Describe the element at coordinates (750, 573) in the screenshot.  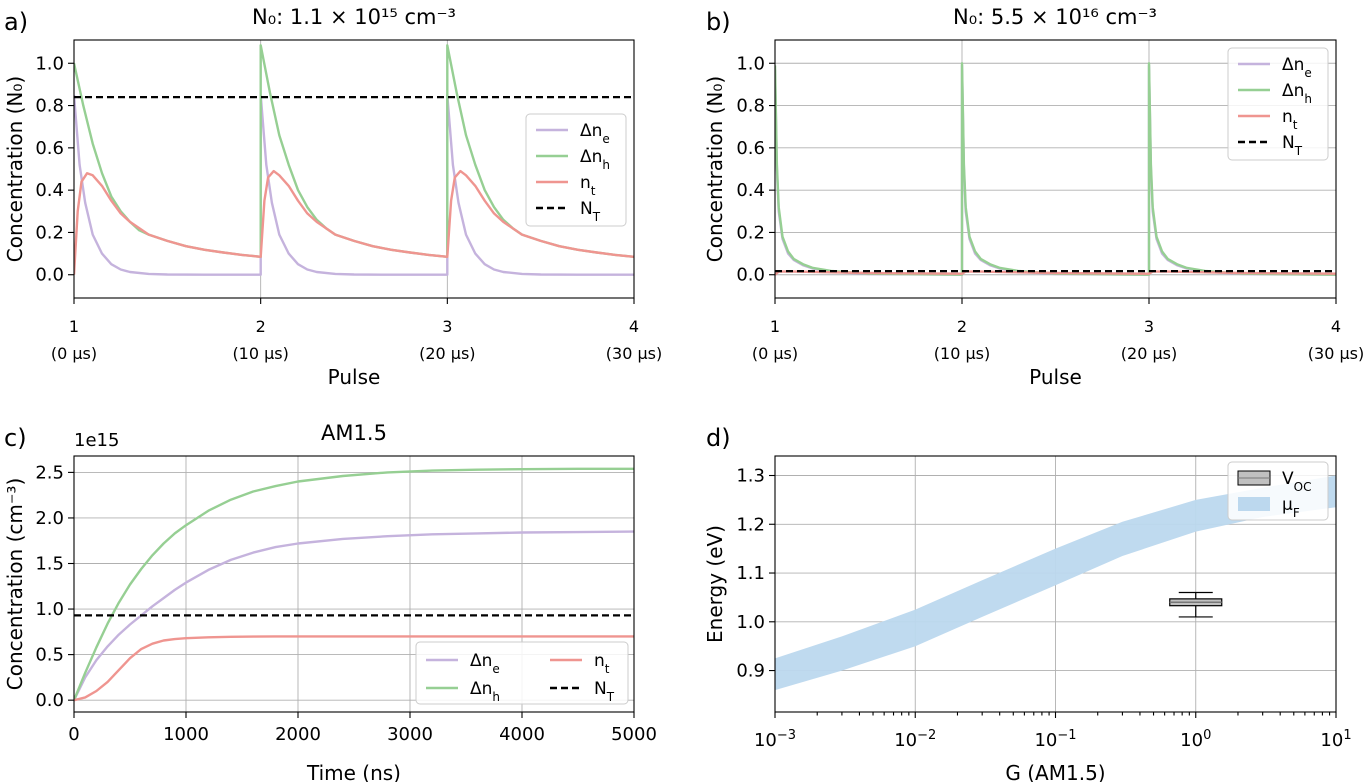
I see `y-tick-label: 1.1` at that location.